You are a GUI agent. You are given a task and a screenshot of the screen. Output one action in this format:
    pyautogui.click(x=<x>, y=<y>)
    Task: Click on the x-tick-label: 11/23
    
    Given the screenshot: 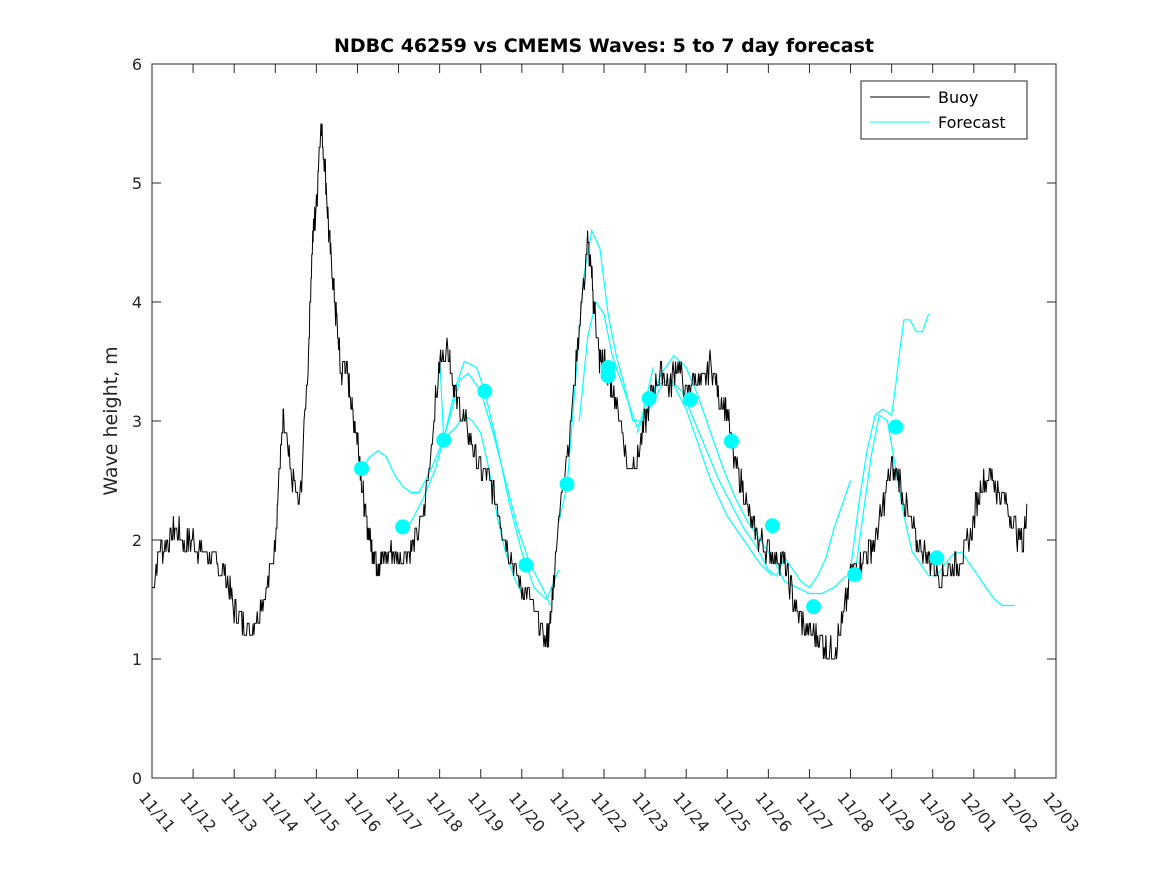 What is the action you would take?
    pyautogui.click(x=650, y=812)
    